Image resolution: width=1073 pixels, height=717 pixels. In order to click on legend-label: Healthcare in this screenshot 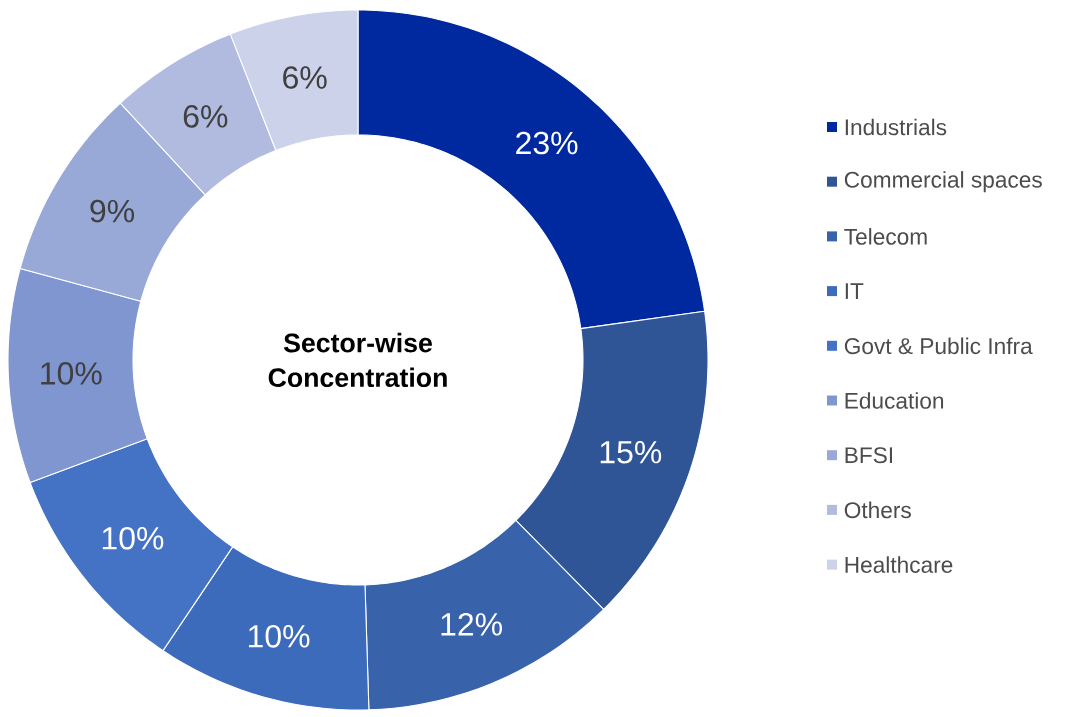, I will do `click(899, 564)`.